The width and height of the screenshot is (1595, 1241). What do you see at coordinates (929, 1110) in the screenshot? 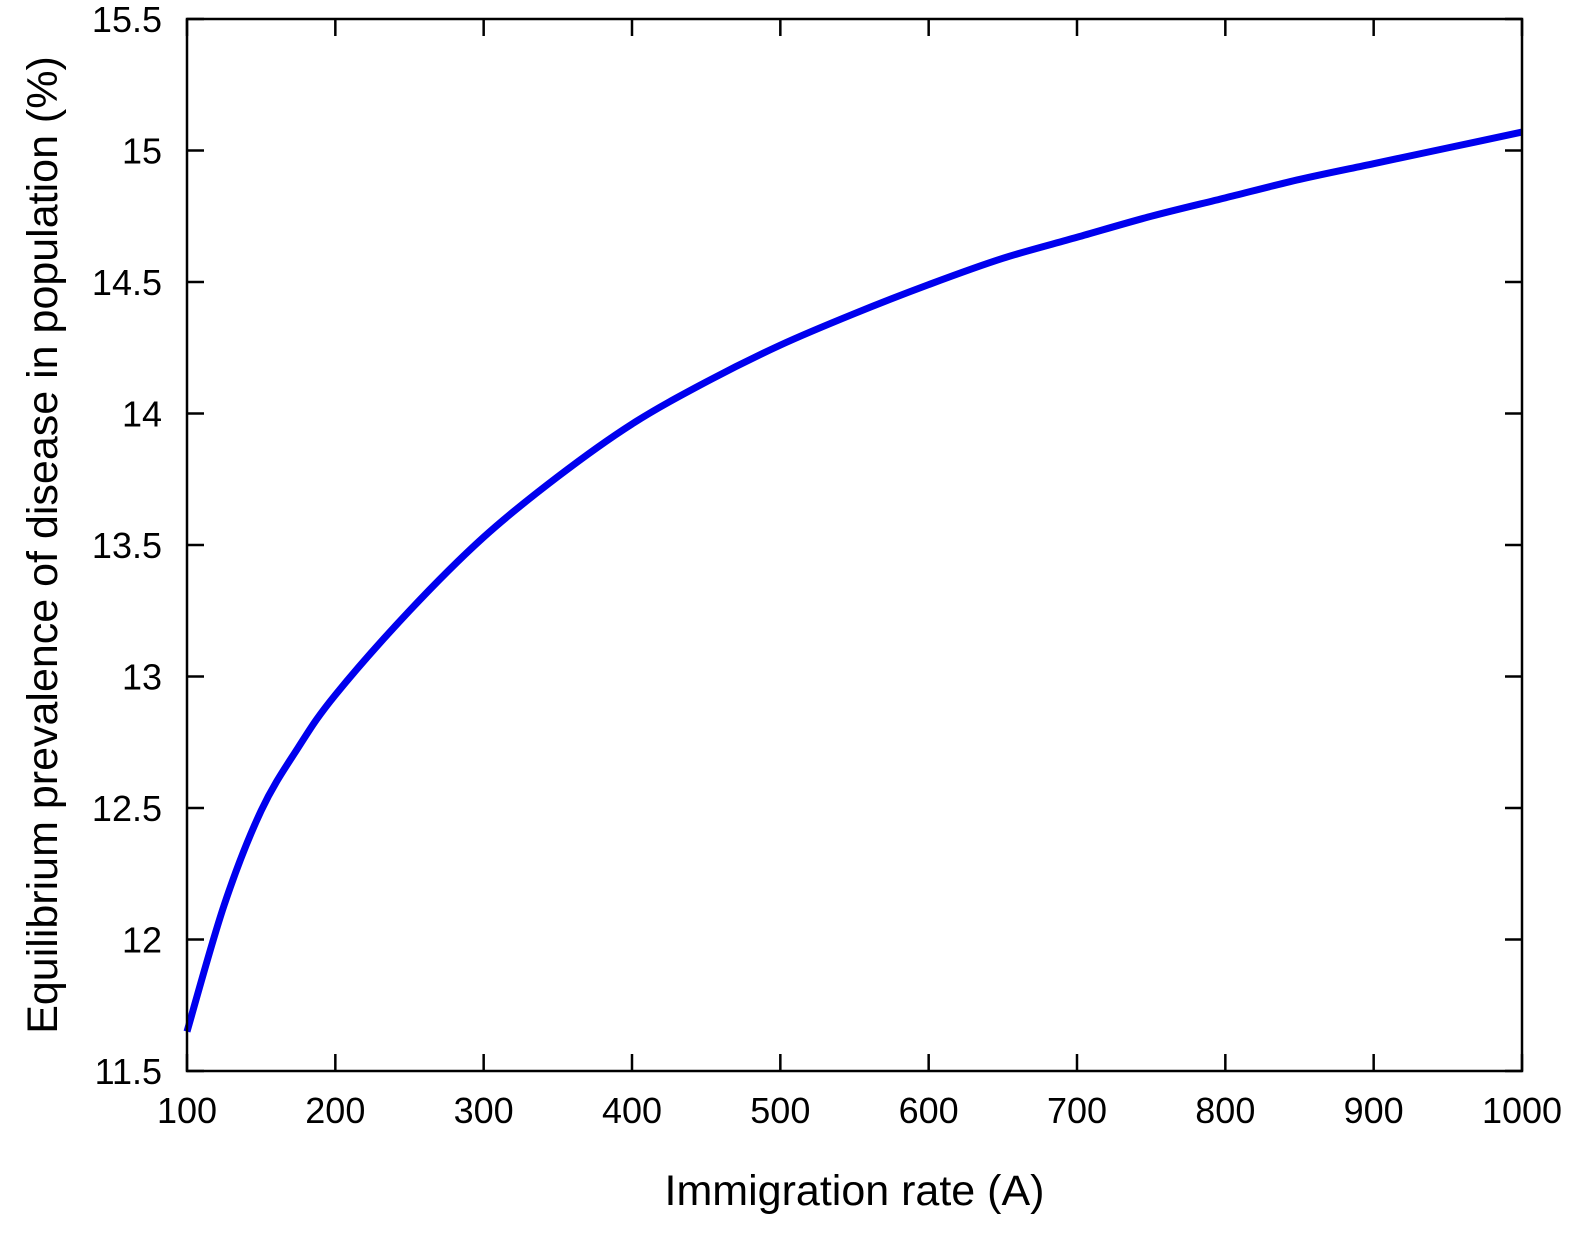
I see `x-tick-label: 600` at bounding box center [929, 1110].